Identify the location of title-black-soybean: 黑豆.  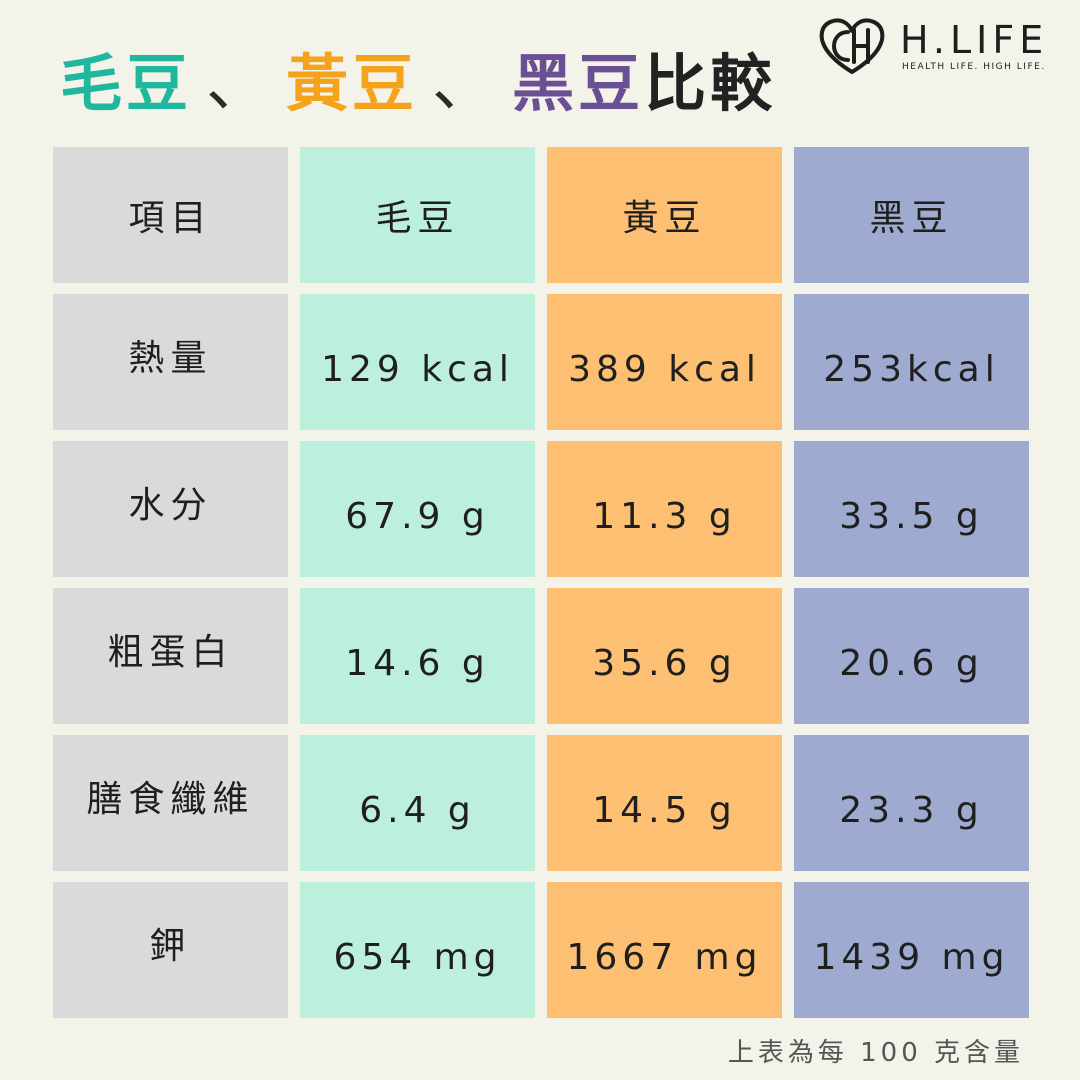
(578, 83).